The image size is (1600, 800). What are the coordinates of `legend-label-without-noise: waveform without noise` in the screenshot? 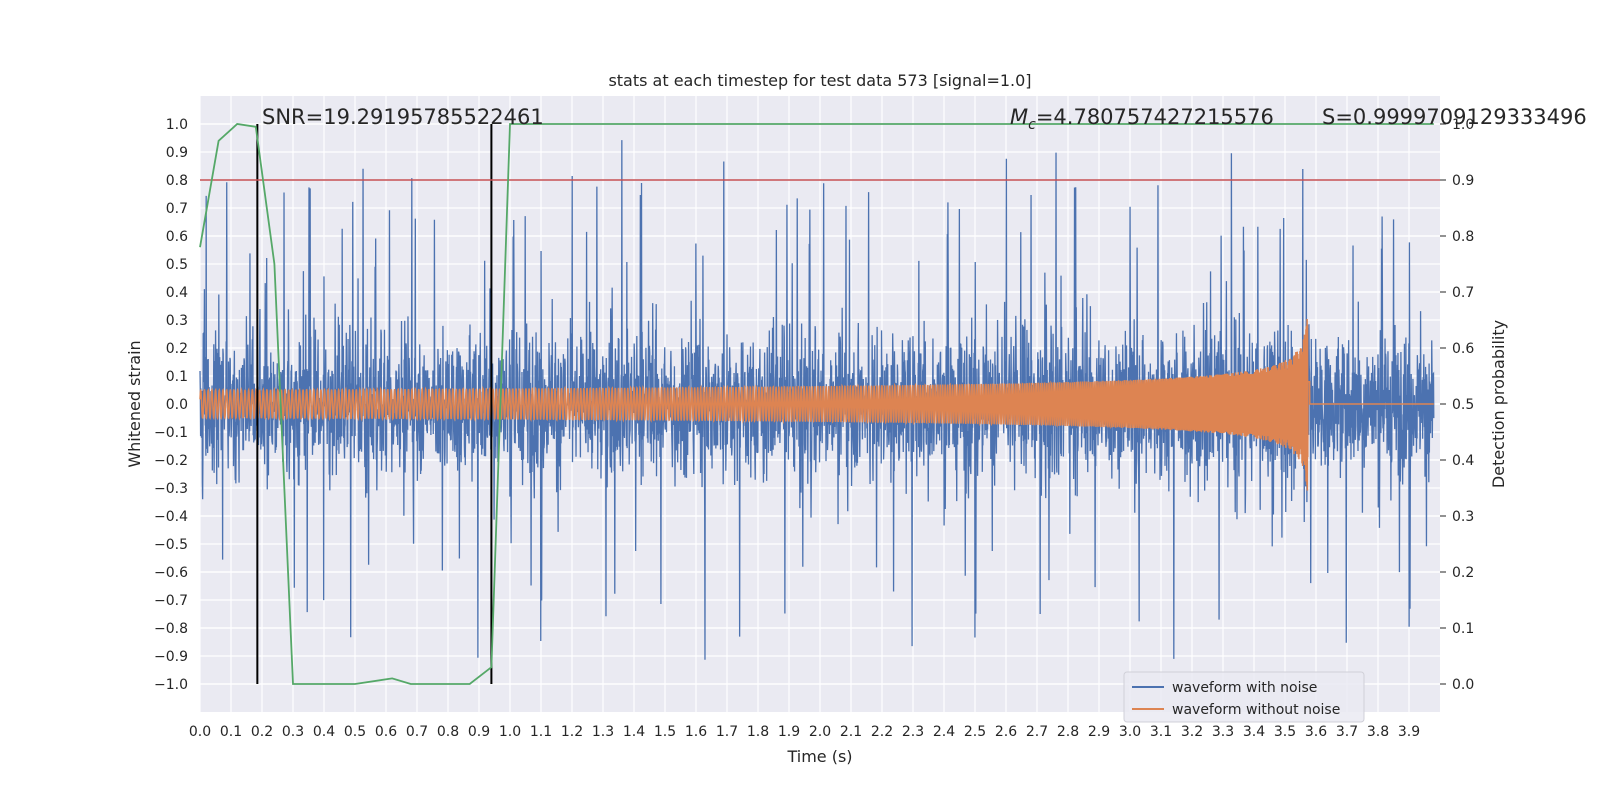 It's located at (1256, 710).